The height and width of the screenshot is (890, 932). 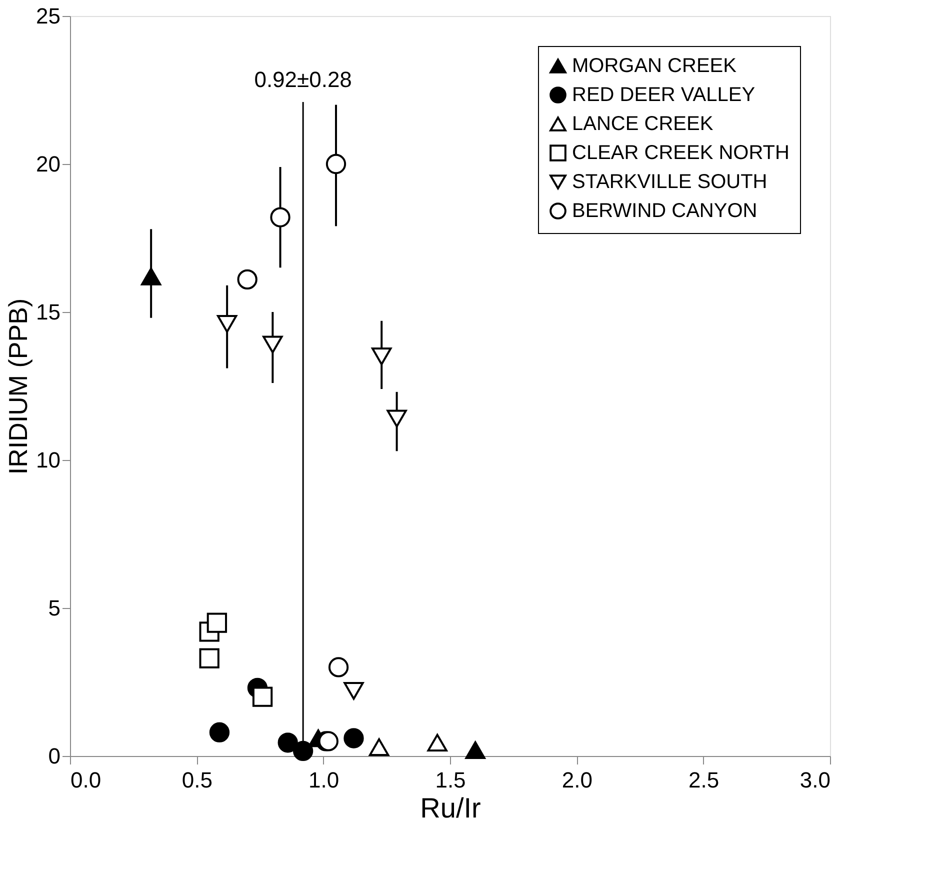 What do you see at coordinates (54, 608) in the screenshot?
I see `y-tick-label: 5` at bounding box center [54, 608].